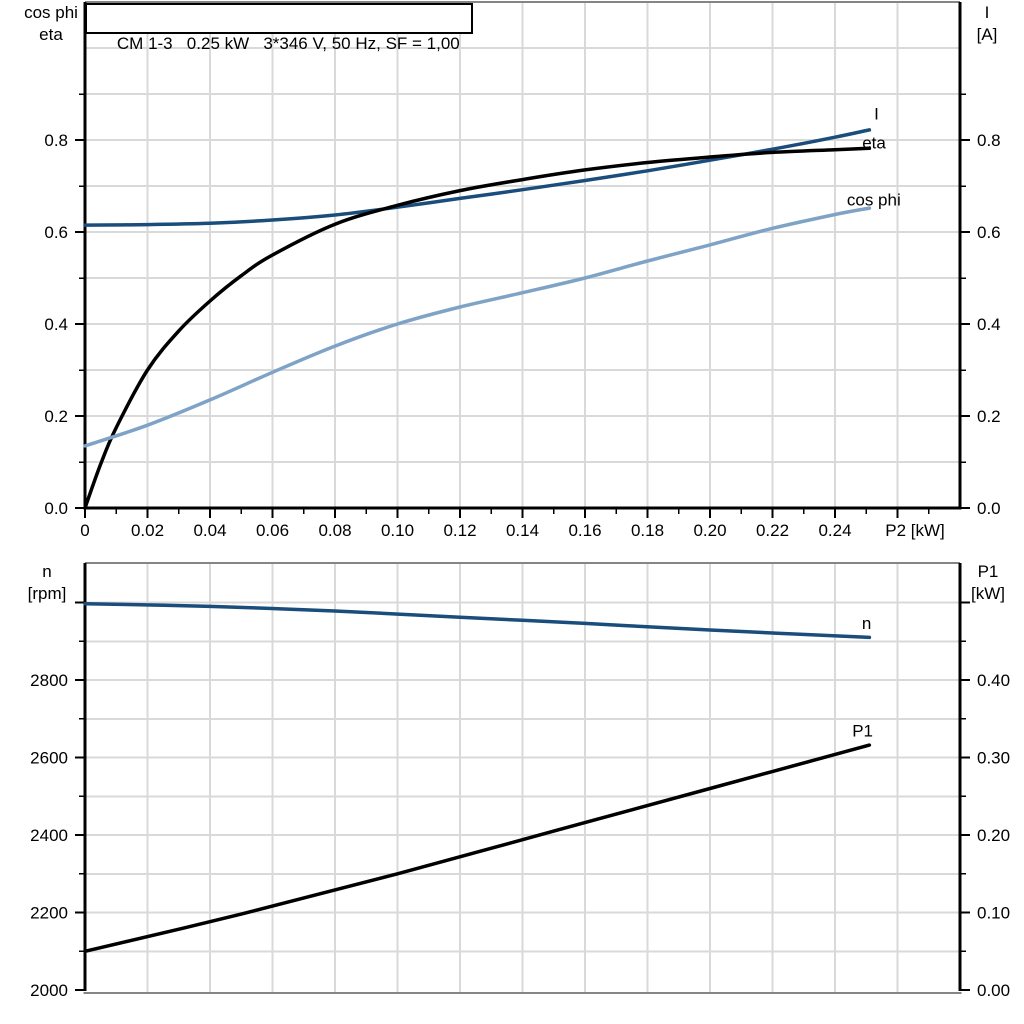 The width and height of the screenshot is (1024, 1024). I want to click on y-right-tick-label: 0.40, so click(993, 680).